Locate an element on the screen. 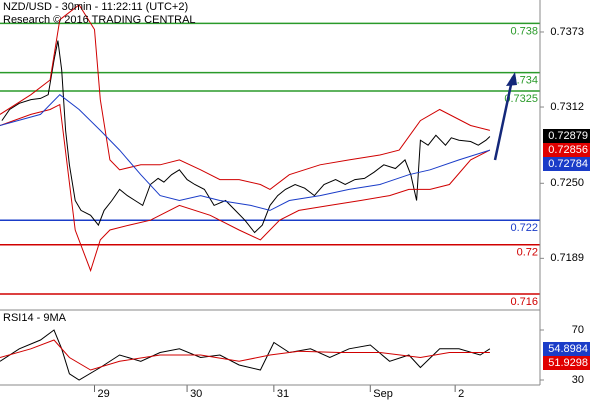  level-label: 0.734 is located at coordinates (524, 80).